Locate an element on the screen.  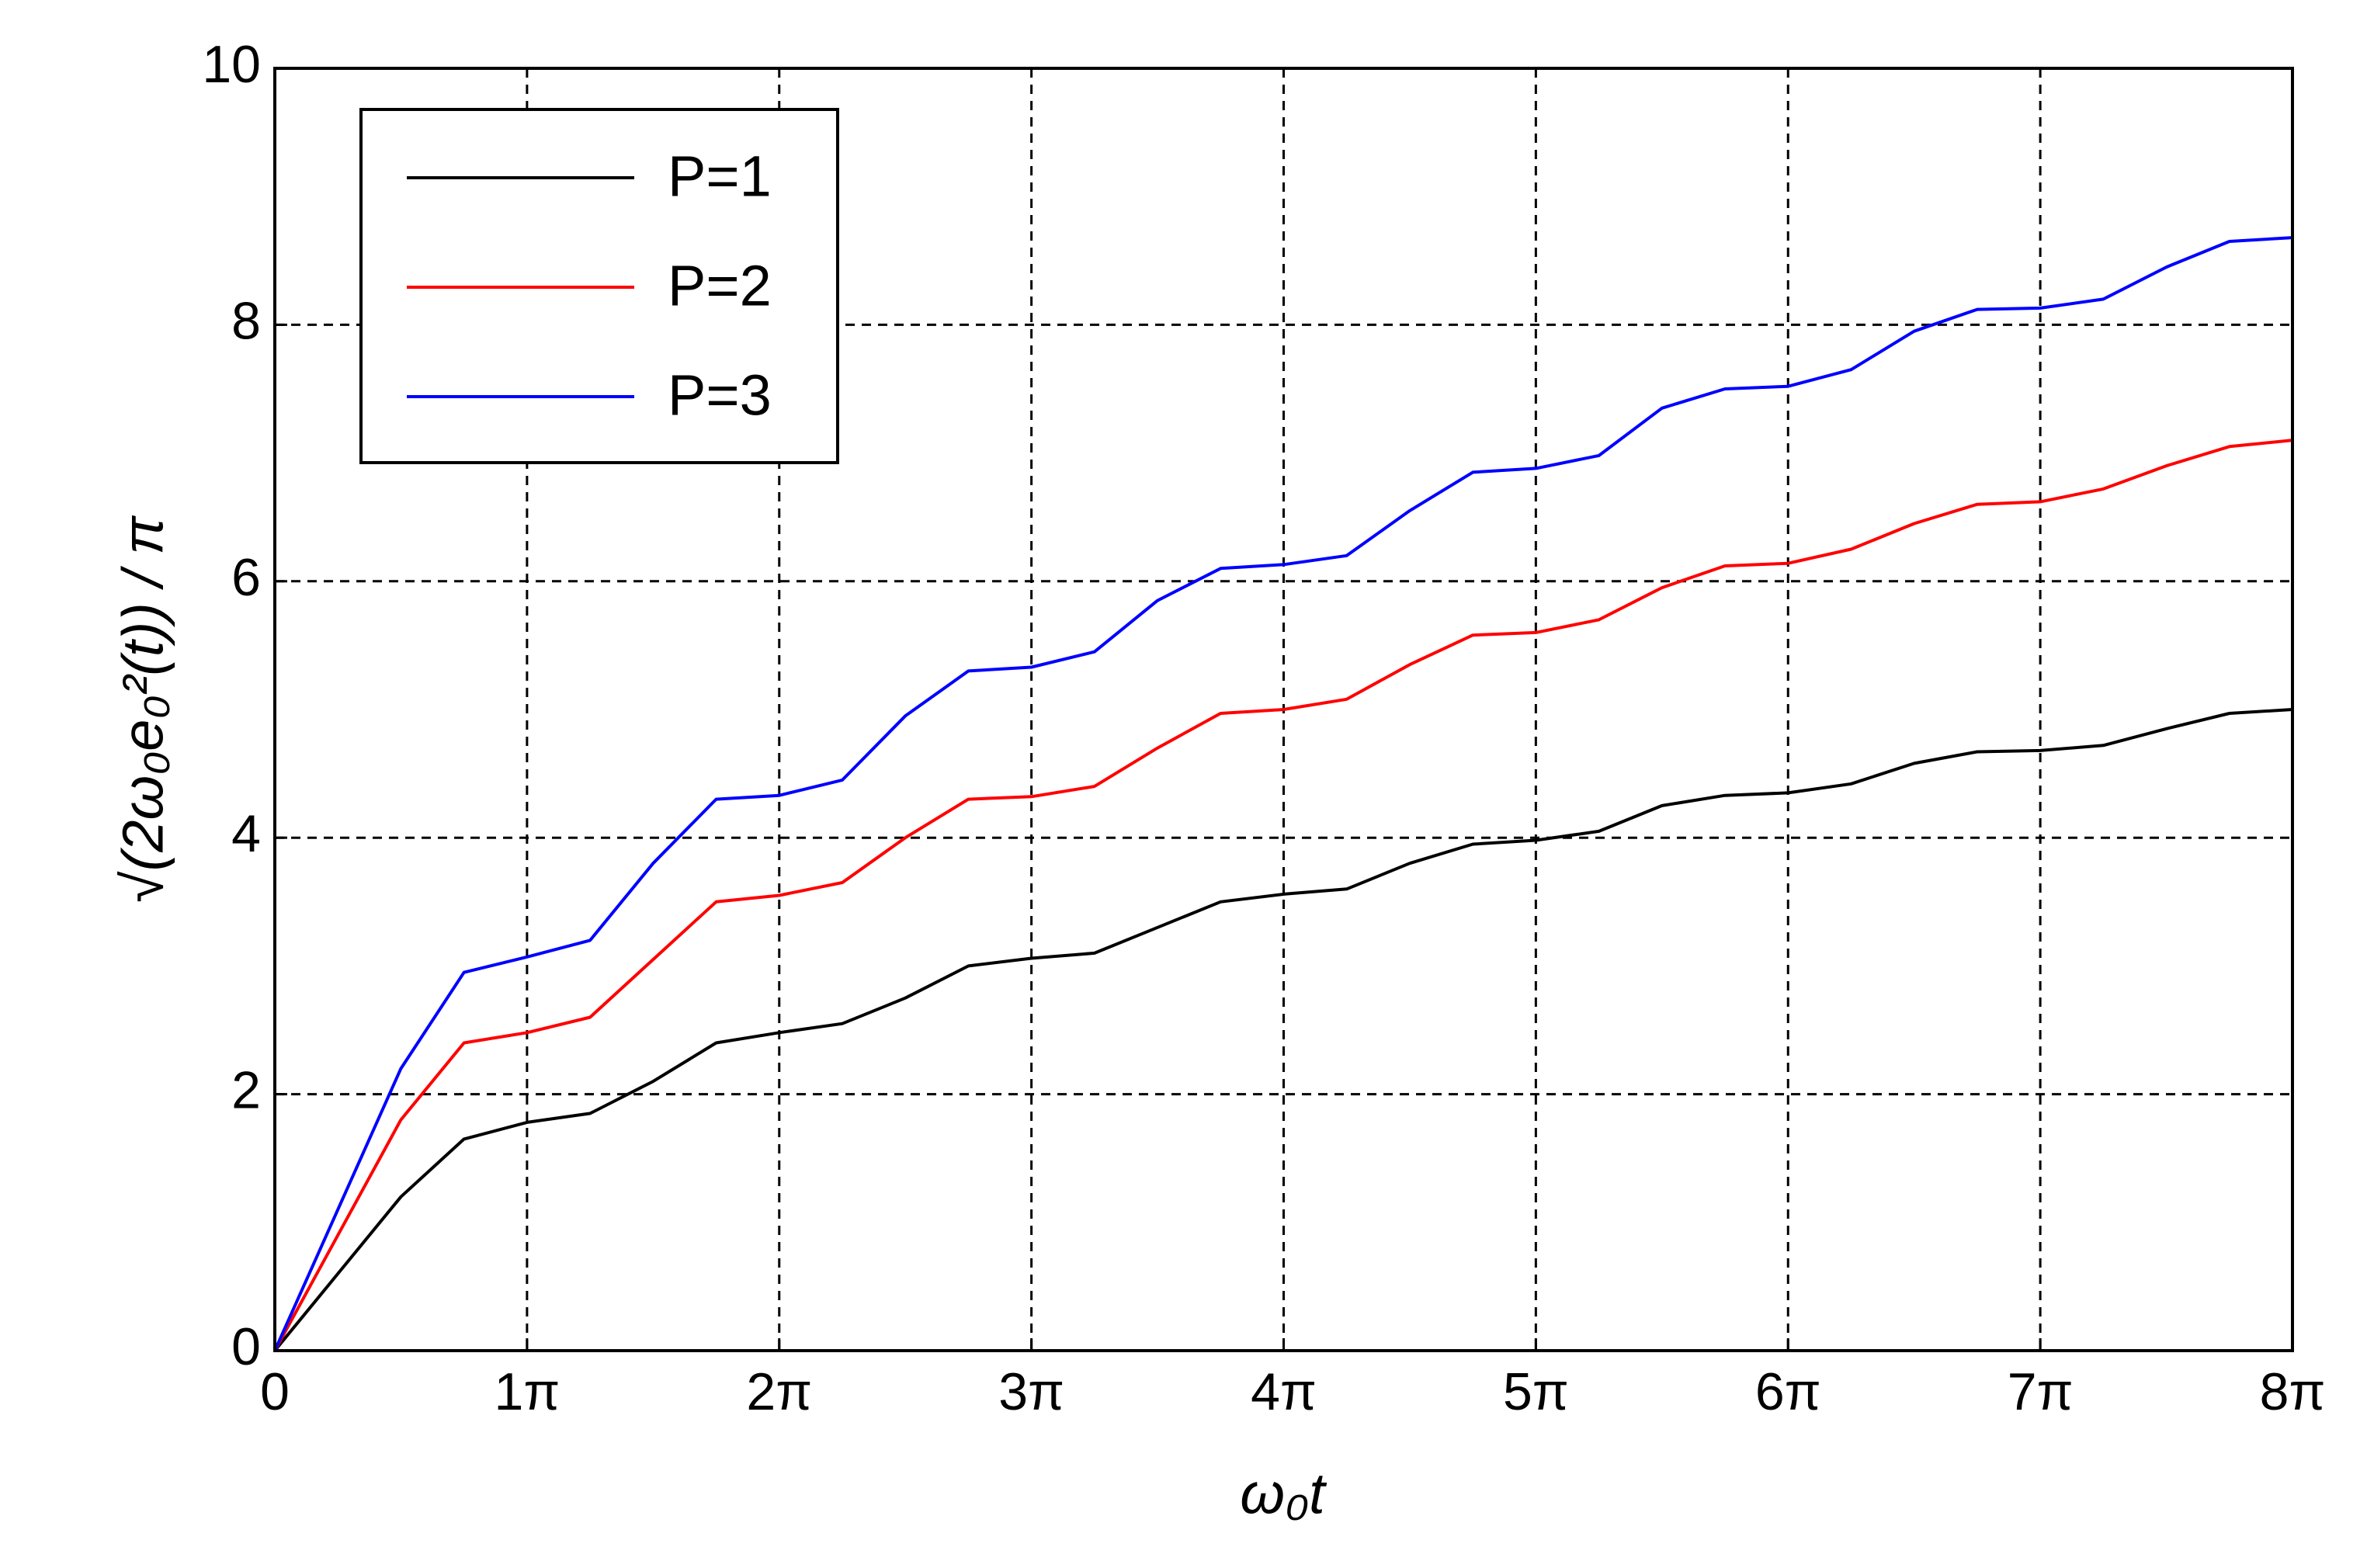
x-tick-label: 6π is located at coordinates (1788, 1391).